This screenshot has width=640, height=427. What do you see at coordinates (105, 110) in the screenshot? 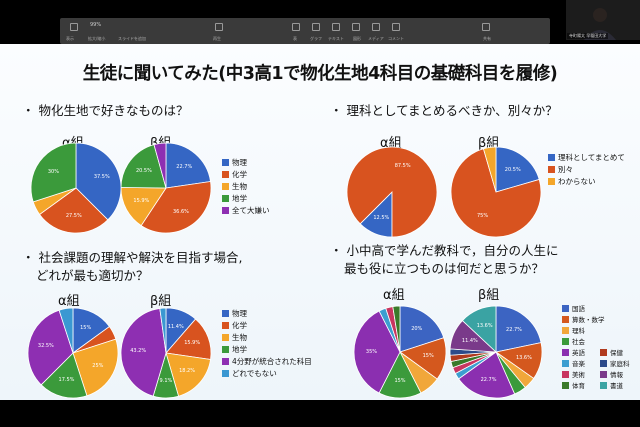
I see `question-1: ・ 物化生地で好きなものは？` at bounding box center [105, 110].